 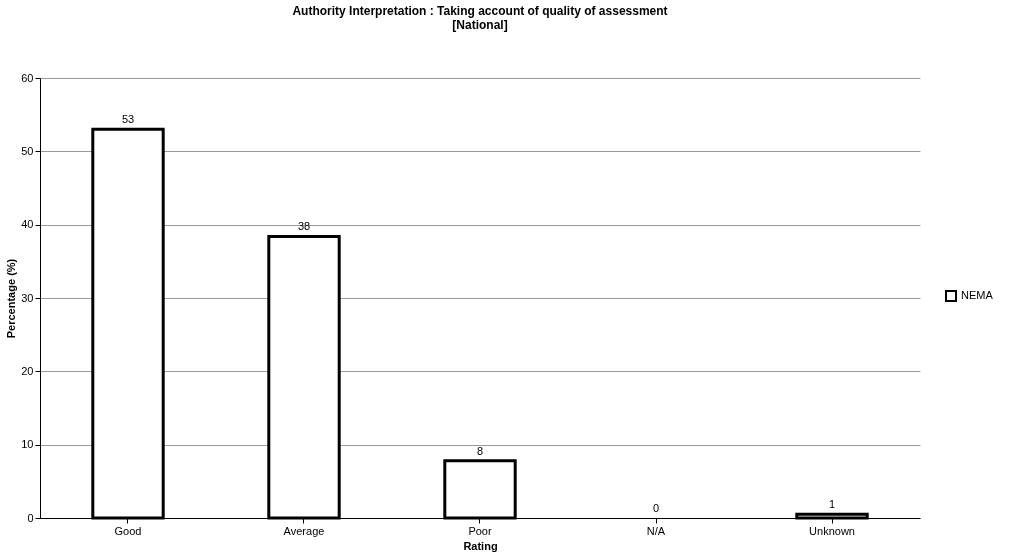 I want to click on y-tick-label: 40, so click(x=27, y=224).